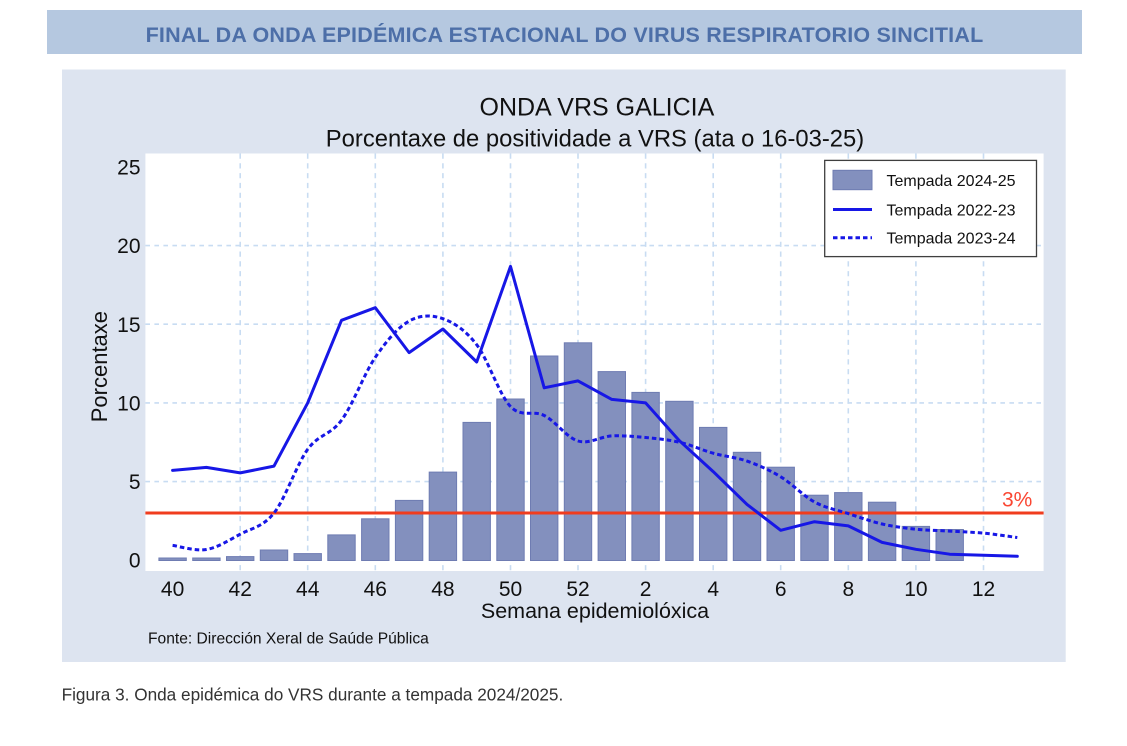 Image resolution: width=1127 pixels, height=746 pixels. What do you see at coordinates (951, 210) in the screenshot?
I see `svg-text: Tempada 2022-23` at bounding box center [951, 210].